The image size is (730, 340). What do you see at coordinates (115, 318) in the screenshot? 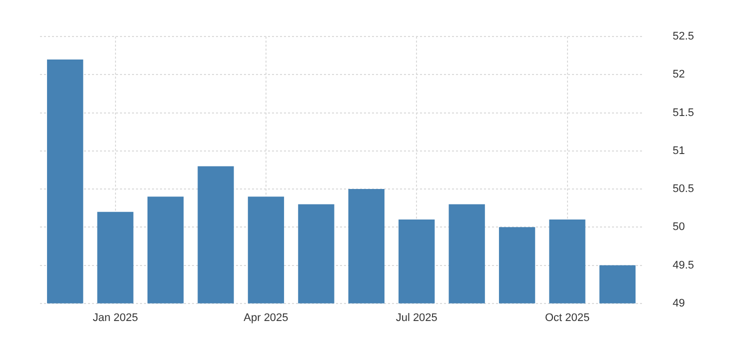
I see `x-tick-label: Jan 2025` at bounding box center [115, 318].